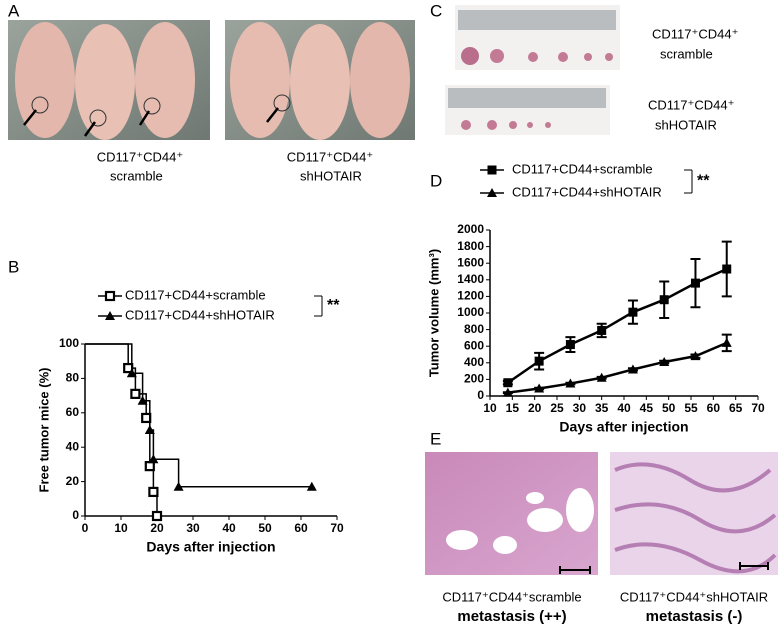 This screenshot has height=629, width=778. I want to click on x-tick-label: 40, so click(624, 408).